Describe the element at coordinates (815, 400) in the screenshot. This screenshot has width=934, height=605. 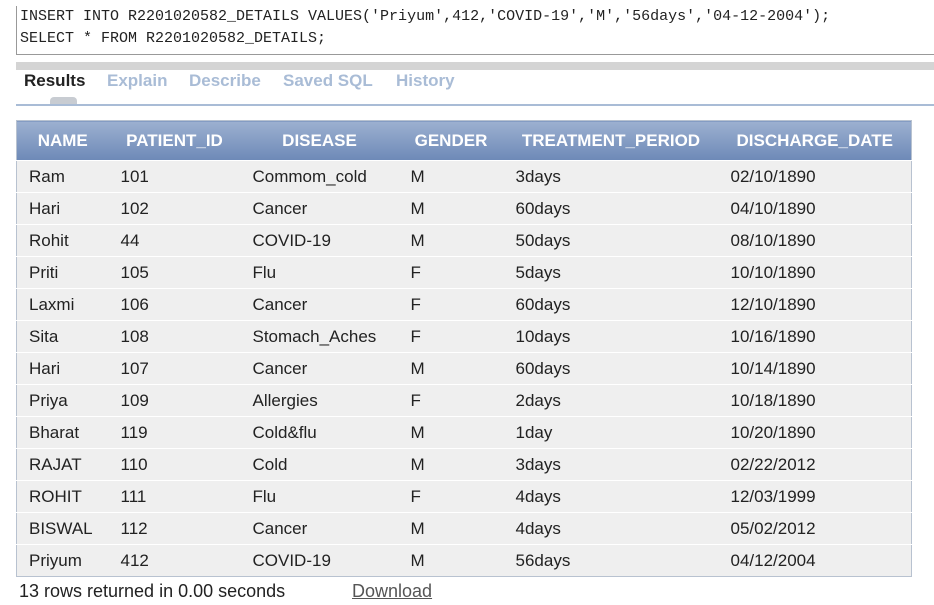
I see `table-cell: 10/18/1890` at that location.